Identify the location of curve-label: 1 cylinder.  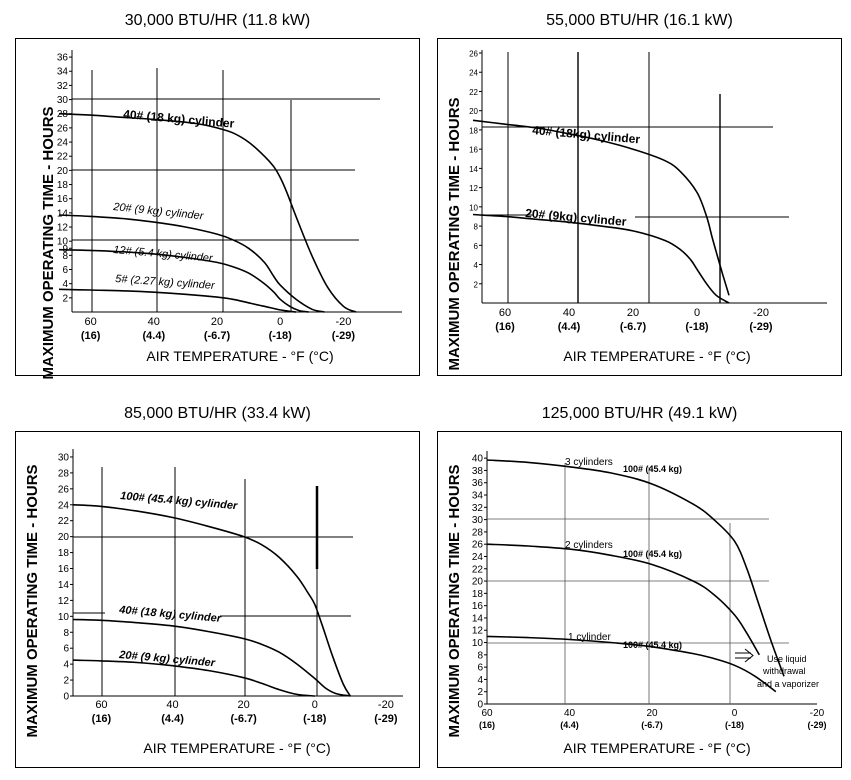
(589, 637).